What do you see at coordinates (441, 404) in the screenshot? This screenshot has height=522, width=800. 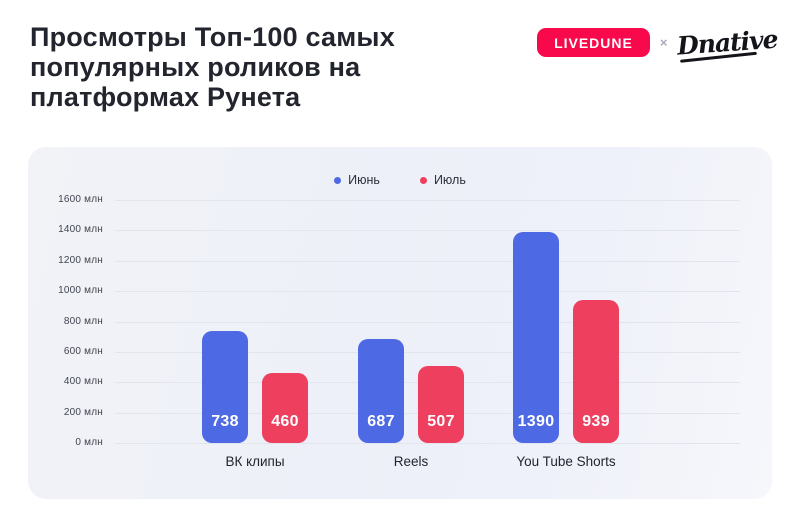 I see `bar-июль-2: 507` at bounding box center [441, 404].